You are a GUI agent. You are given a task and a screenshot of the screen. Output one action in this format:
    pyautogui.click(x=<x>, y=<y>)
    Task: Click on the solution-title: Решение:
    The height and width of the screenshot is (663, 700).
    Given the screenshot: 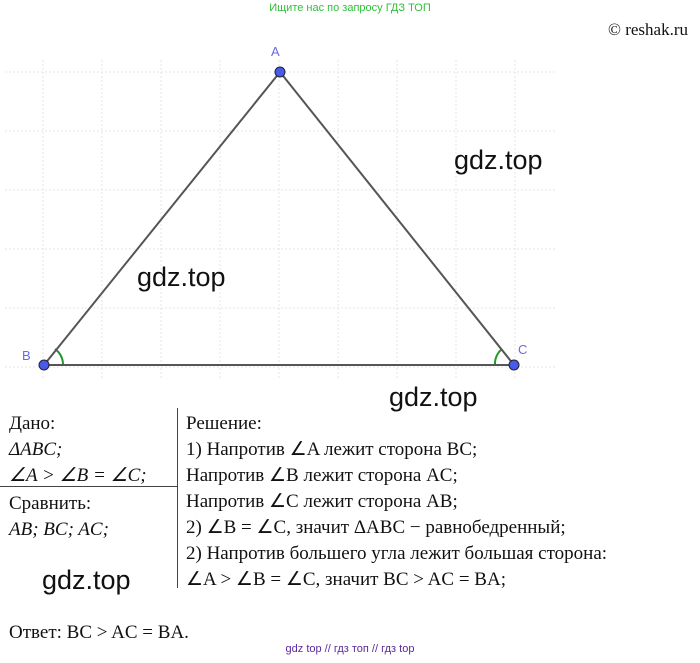 What is the action you would take?
    pyautogui.click(x=224, y=423)
    